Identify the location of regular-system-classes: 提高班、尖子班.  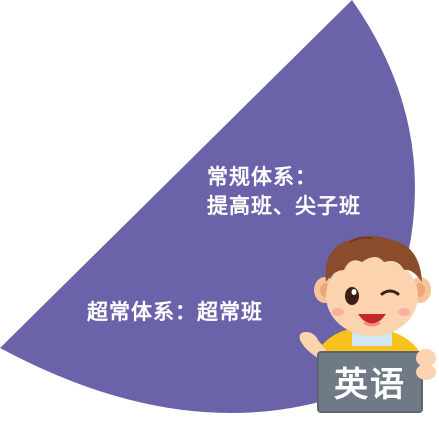
(284, 206).